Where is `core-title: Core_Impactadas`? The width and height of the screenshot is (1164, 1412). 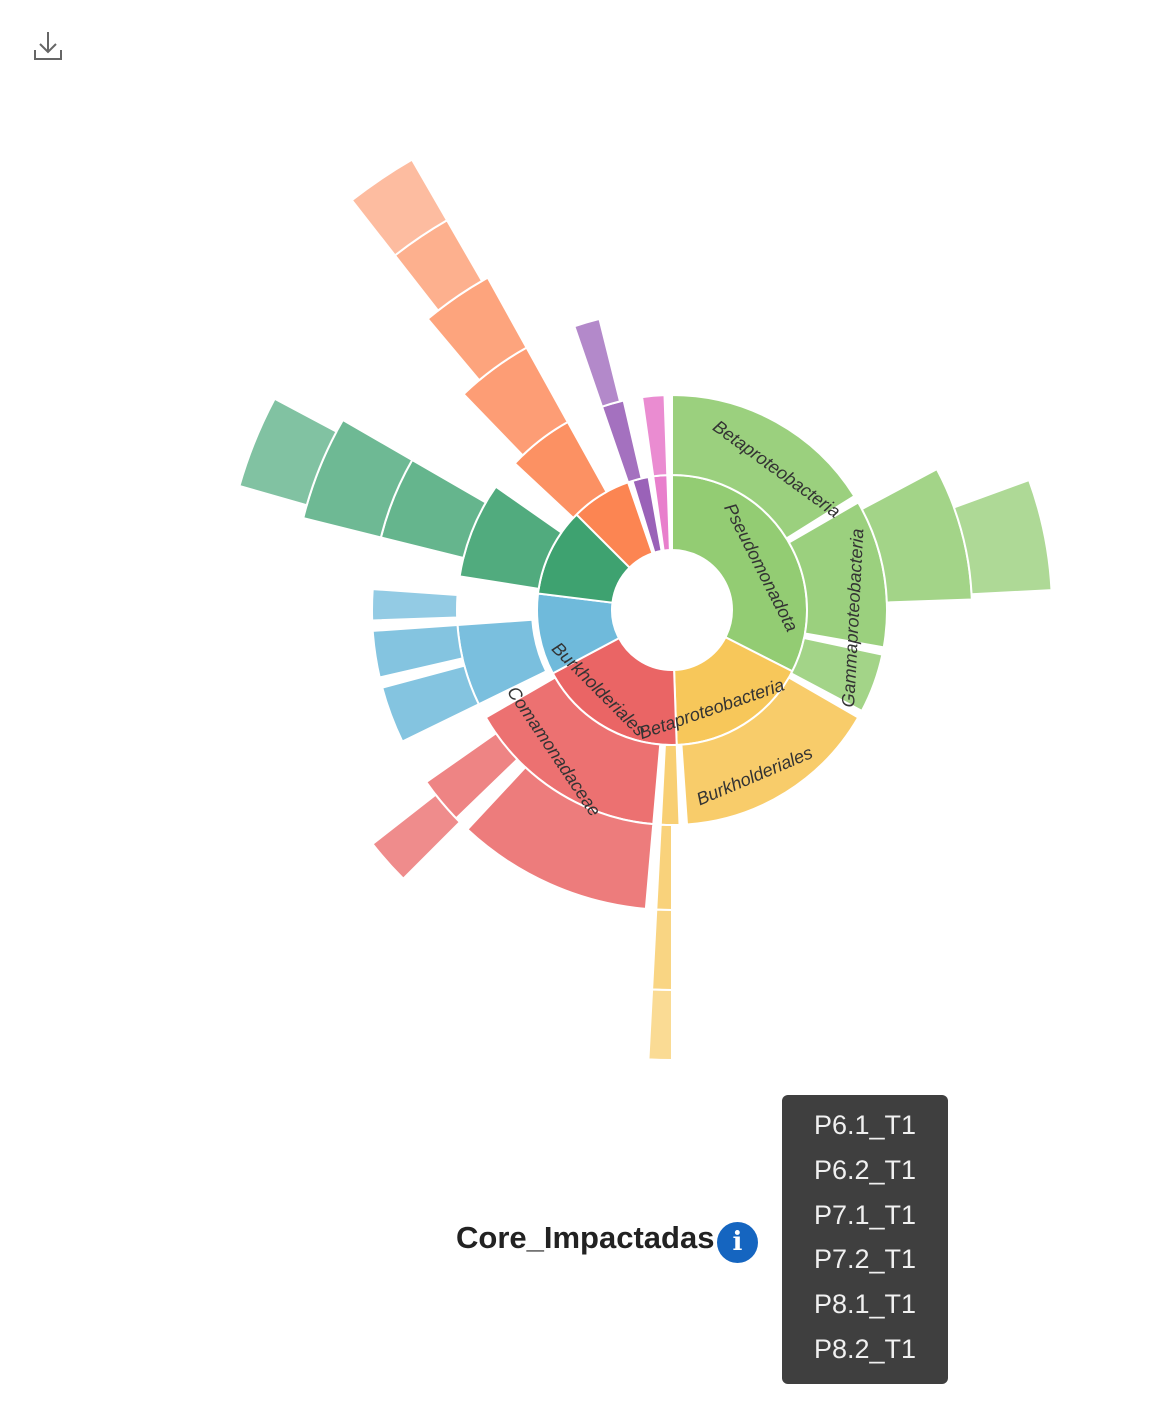 core-title: Core_Impactadas is located at coordinates (585, 1237).